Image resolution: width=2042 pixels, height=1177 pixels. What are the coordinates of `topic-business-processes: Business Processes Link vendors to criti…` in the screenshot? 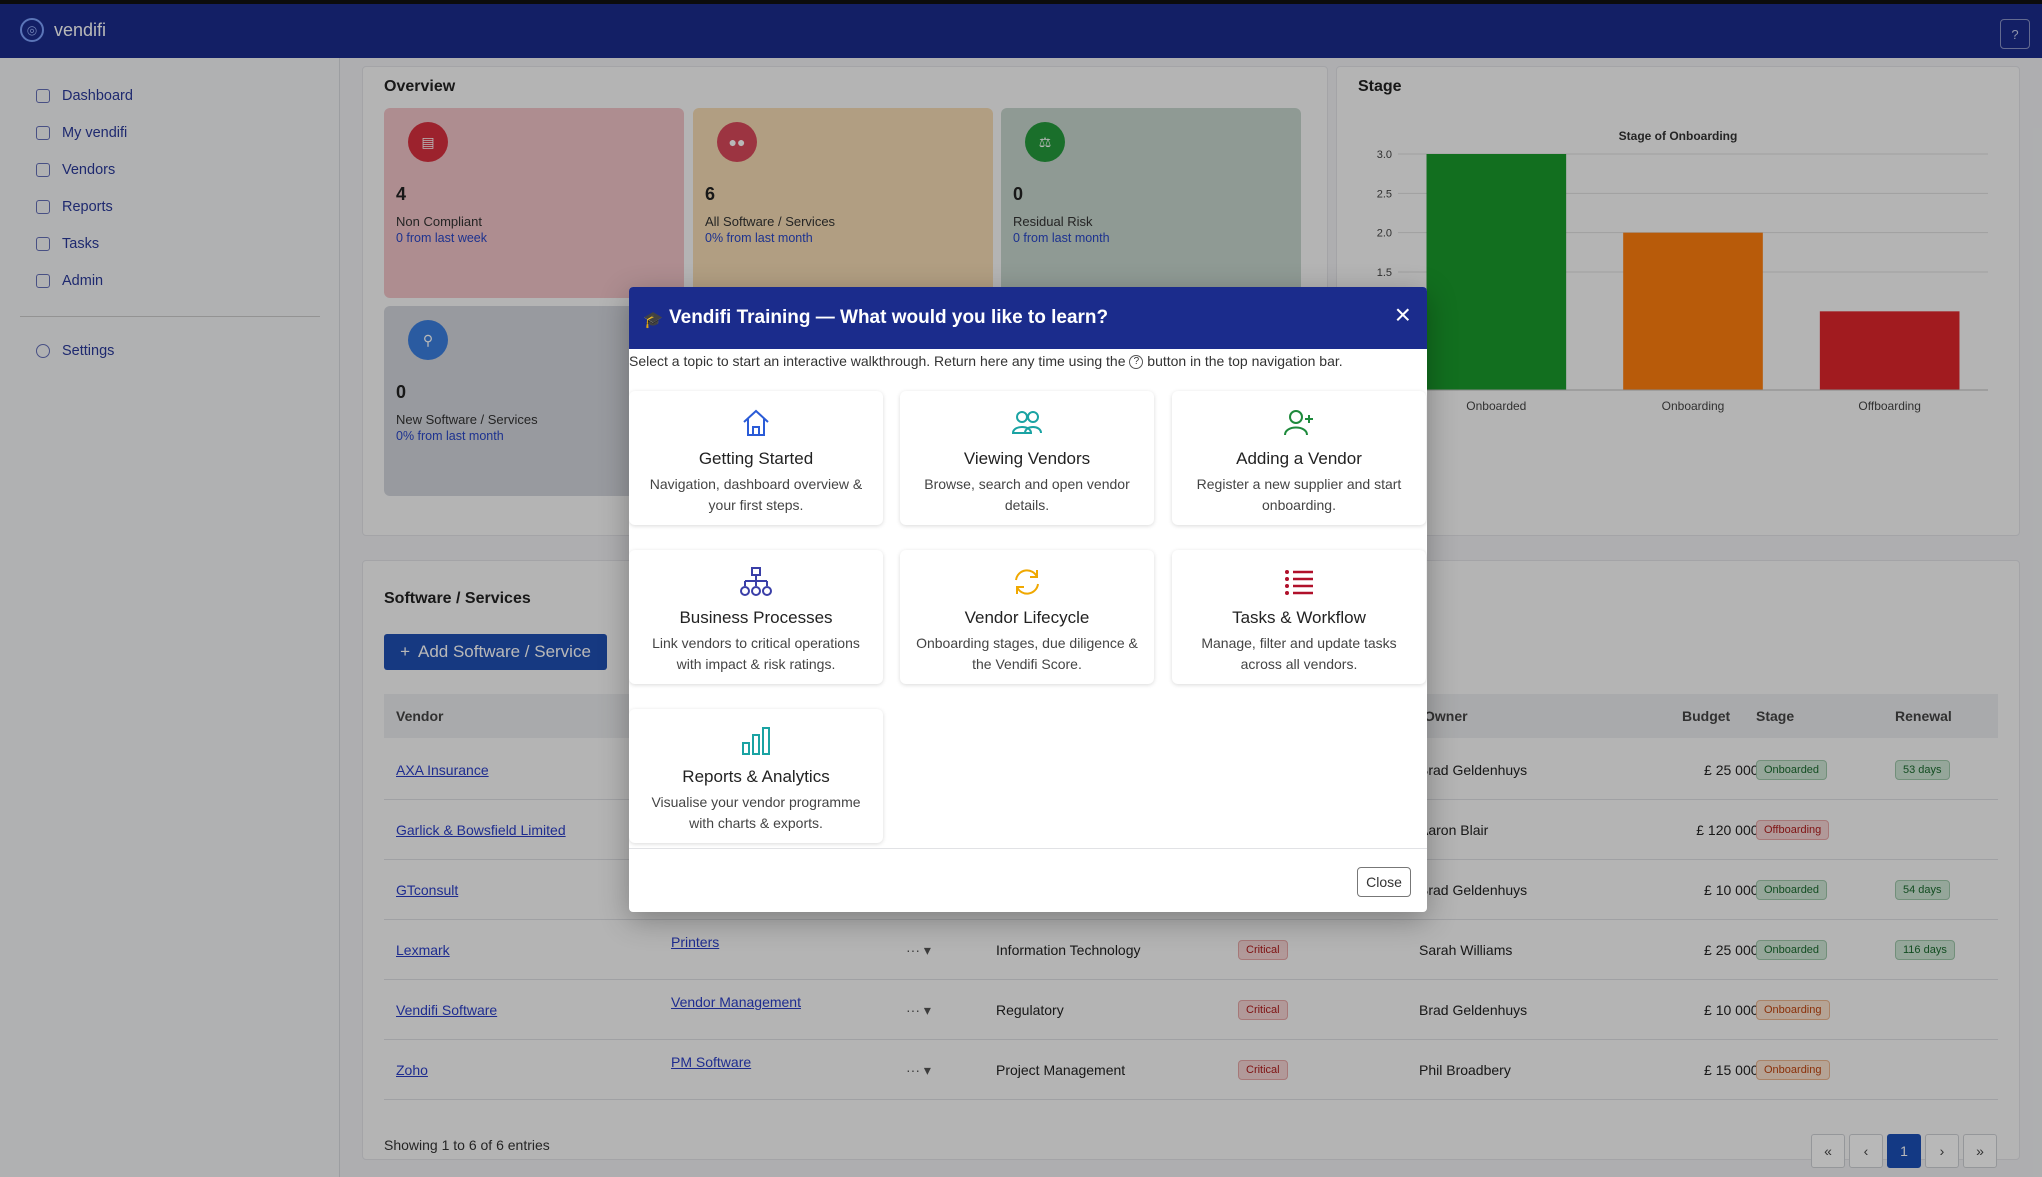 It's located at (756, 617).